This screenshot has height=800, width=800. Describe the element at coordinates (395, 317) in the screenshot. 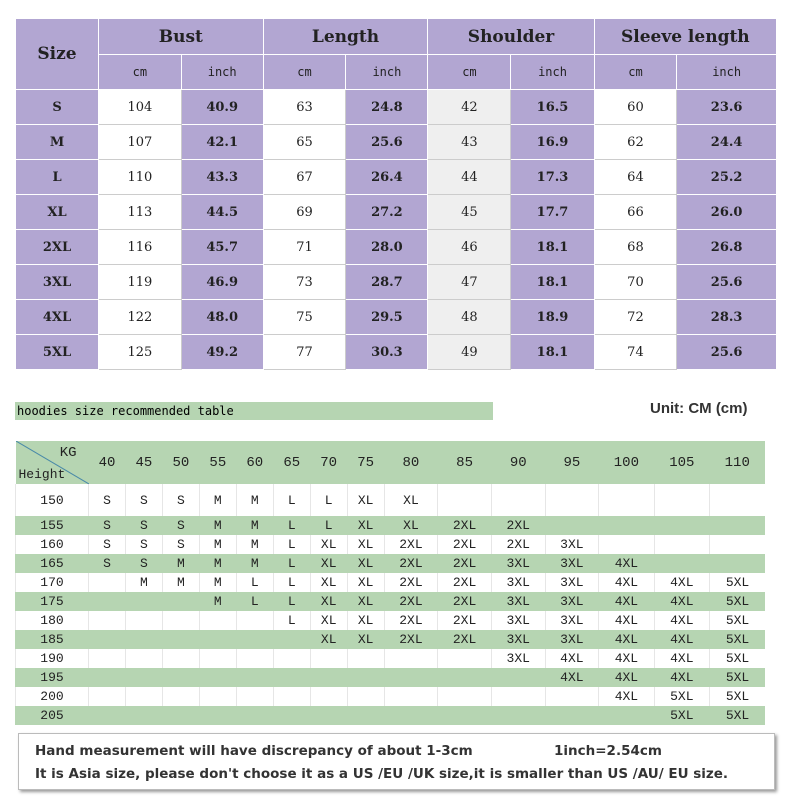

I see `size-row: 4XL 122 48.0 75 29.5 48 18.9 72 28.3` at that location.